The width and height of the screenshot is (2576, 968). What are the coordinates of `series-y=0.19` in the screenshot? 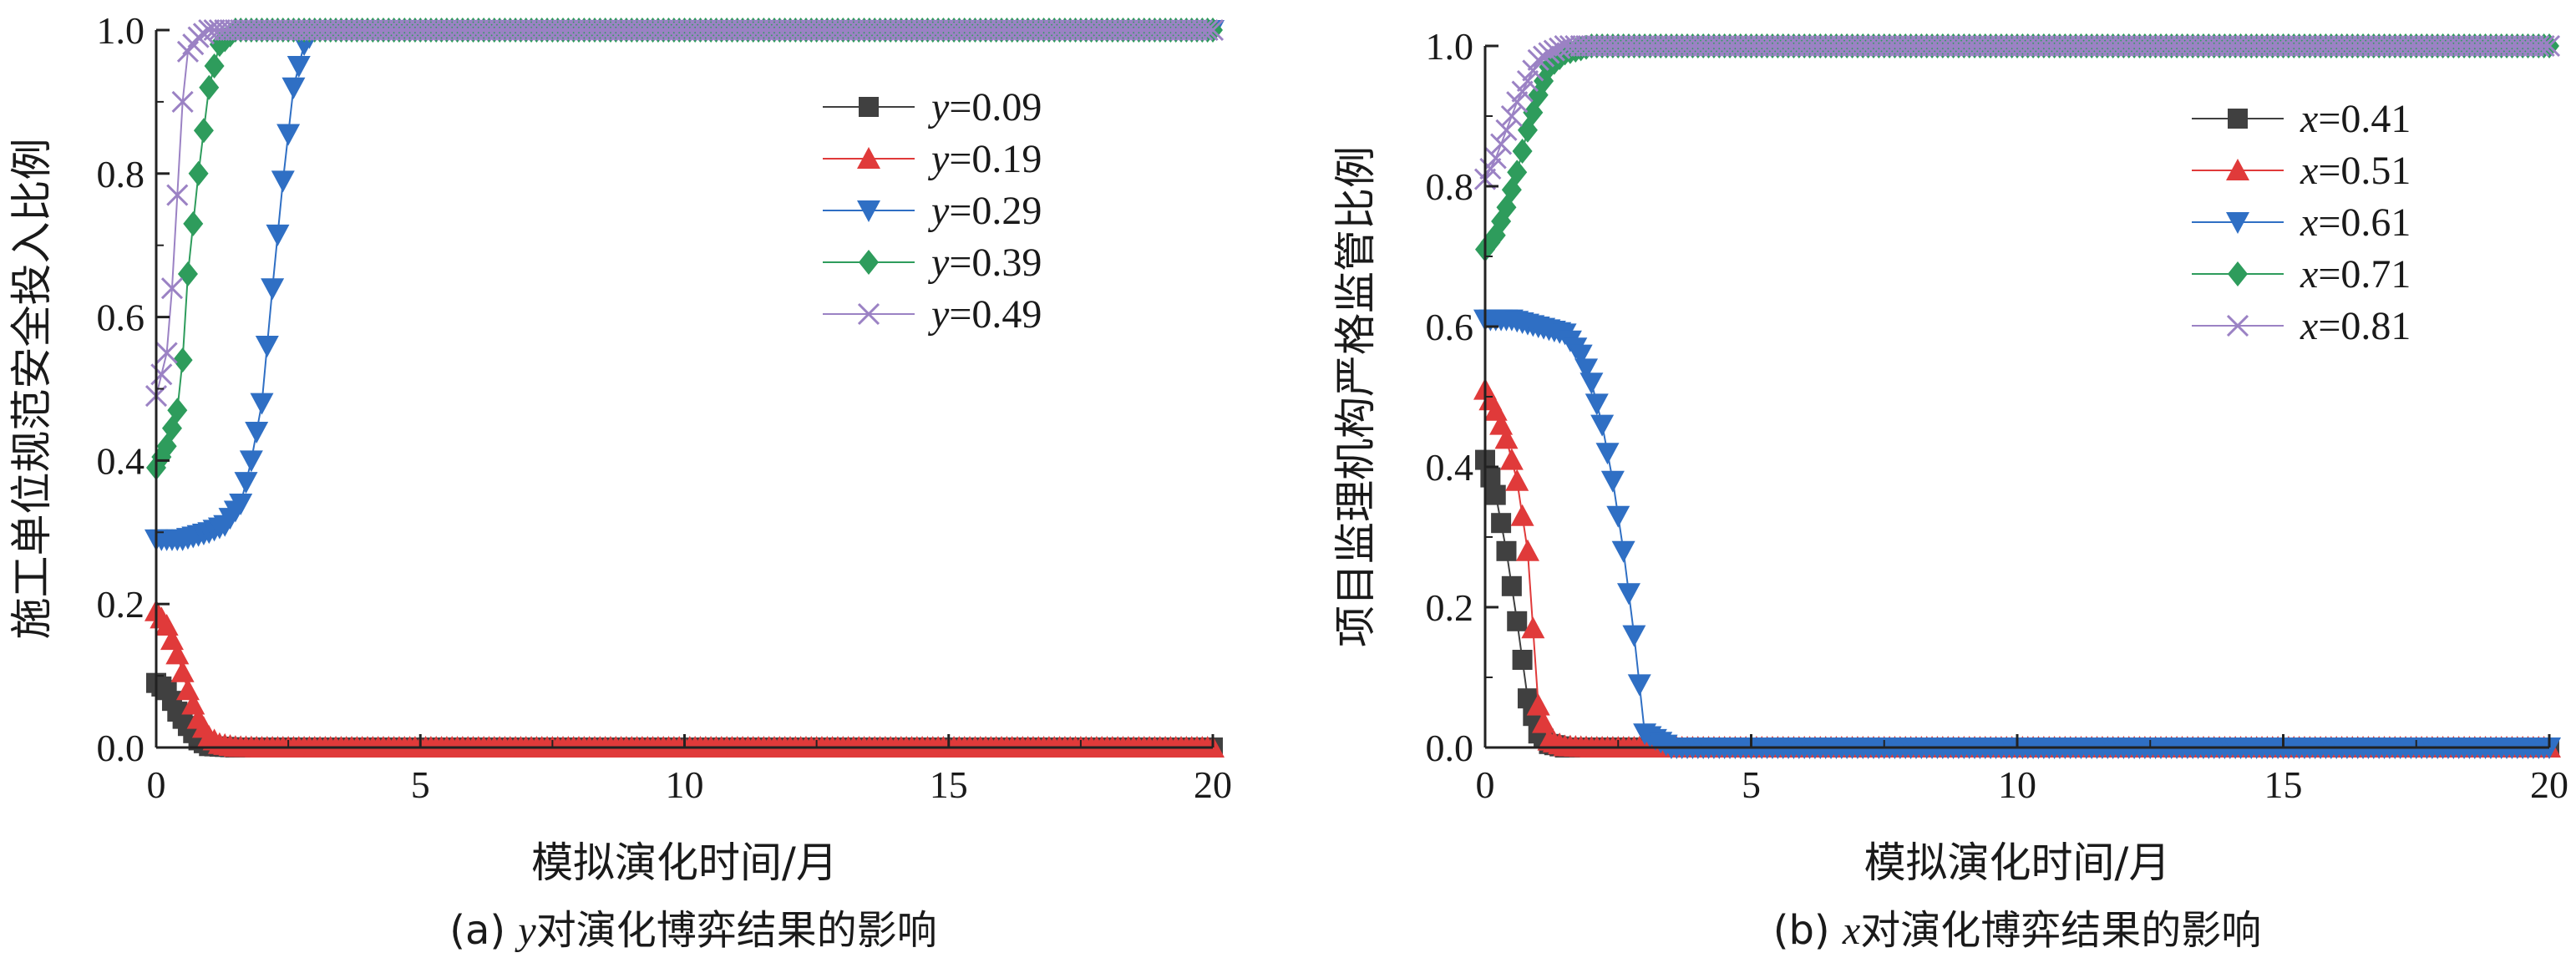 It's located at (685, 678).